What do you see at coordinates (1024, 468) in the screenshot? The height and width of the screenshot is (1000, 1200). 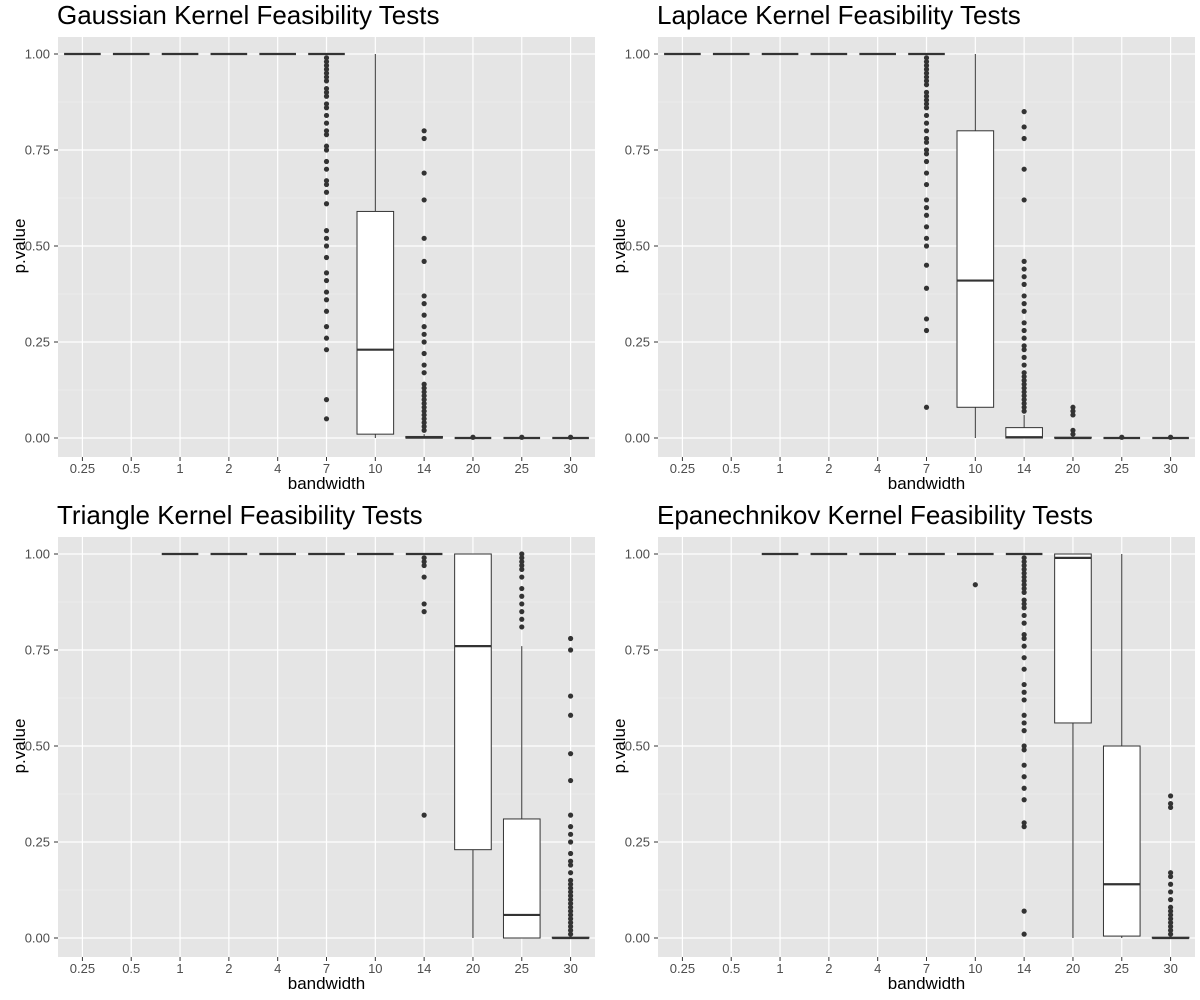 I see `x-tick-label: 14` at bounding box center [1024, 468].